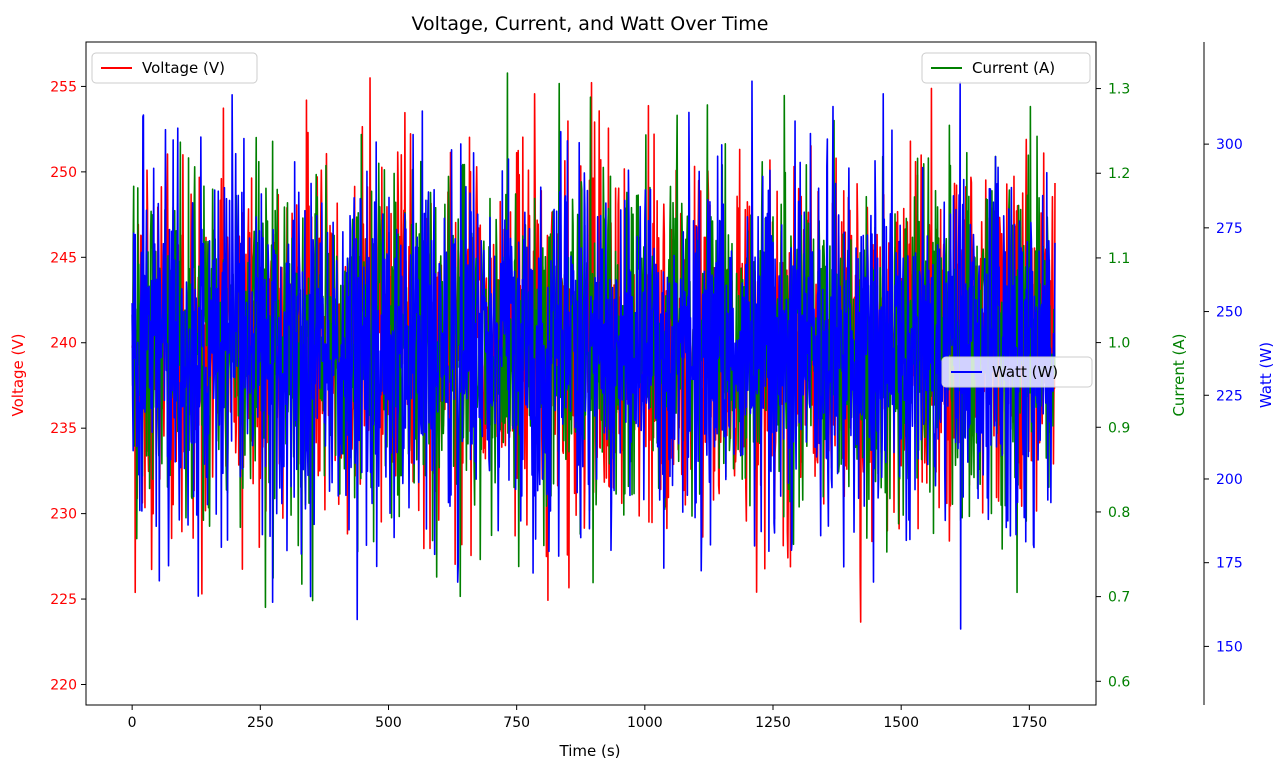 This screenshot has height=765, width=1284. Describe the element at coordinates (1119, 90) in the screenshot. I see `current-tick-label: 1.3` at that location.